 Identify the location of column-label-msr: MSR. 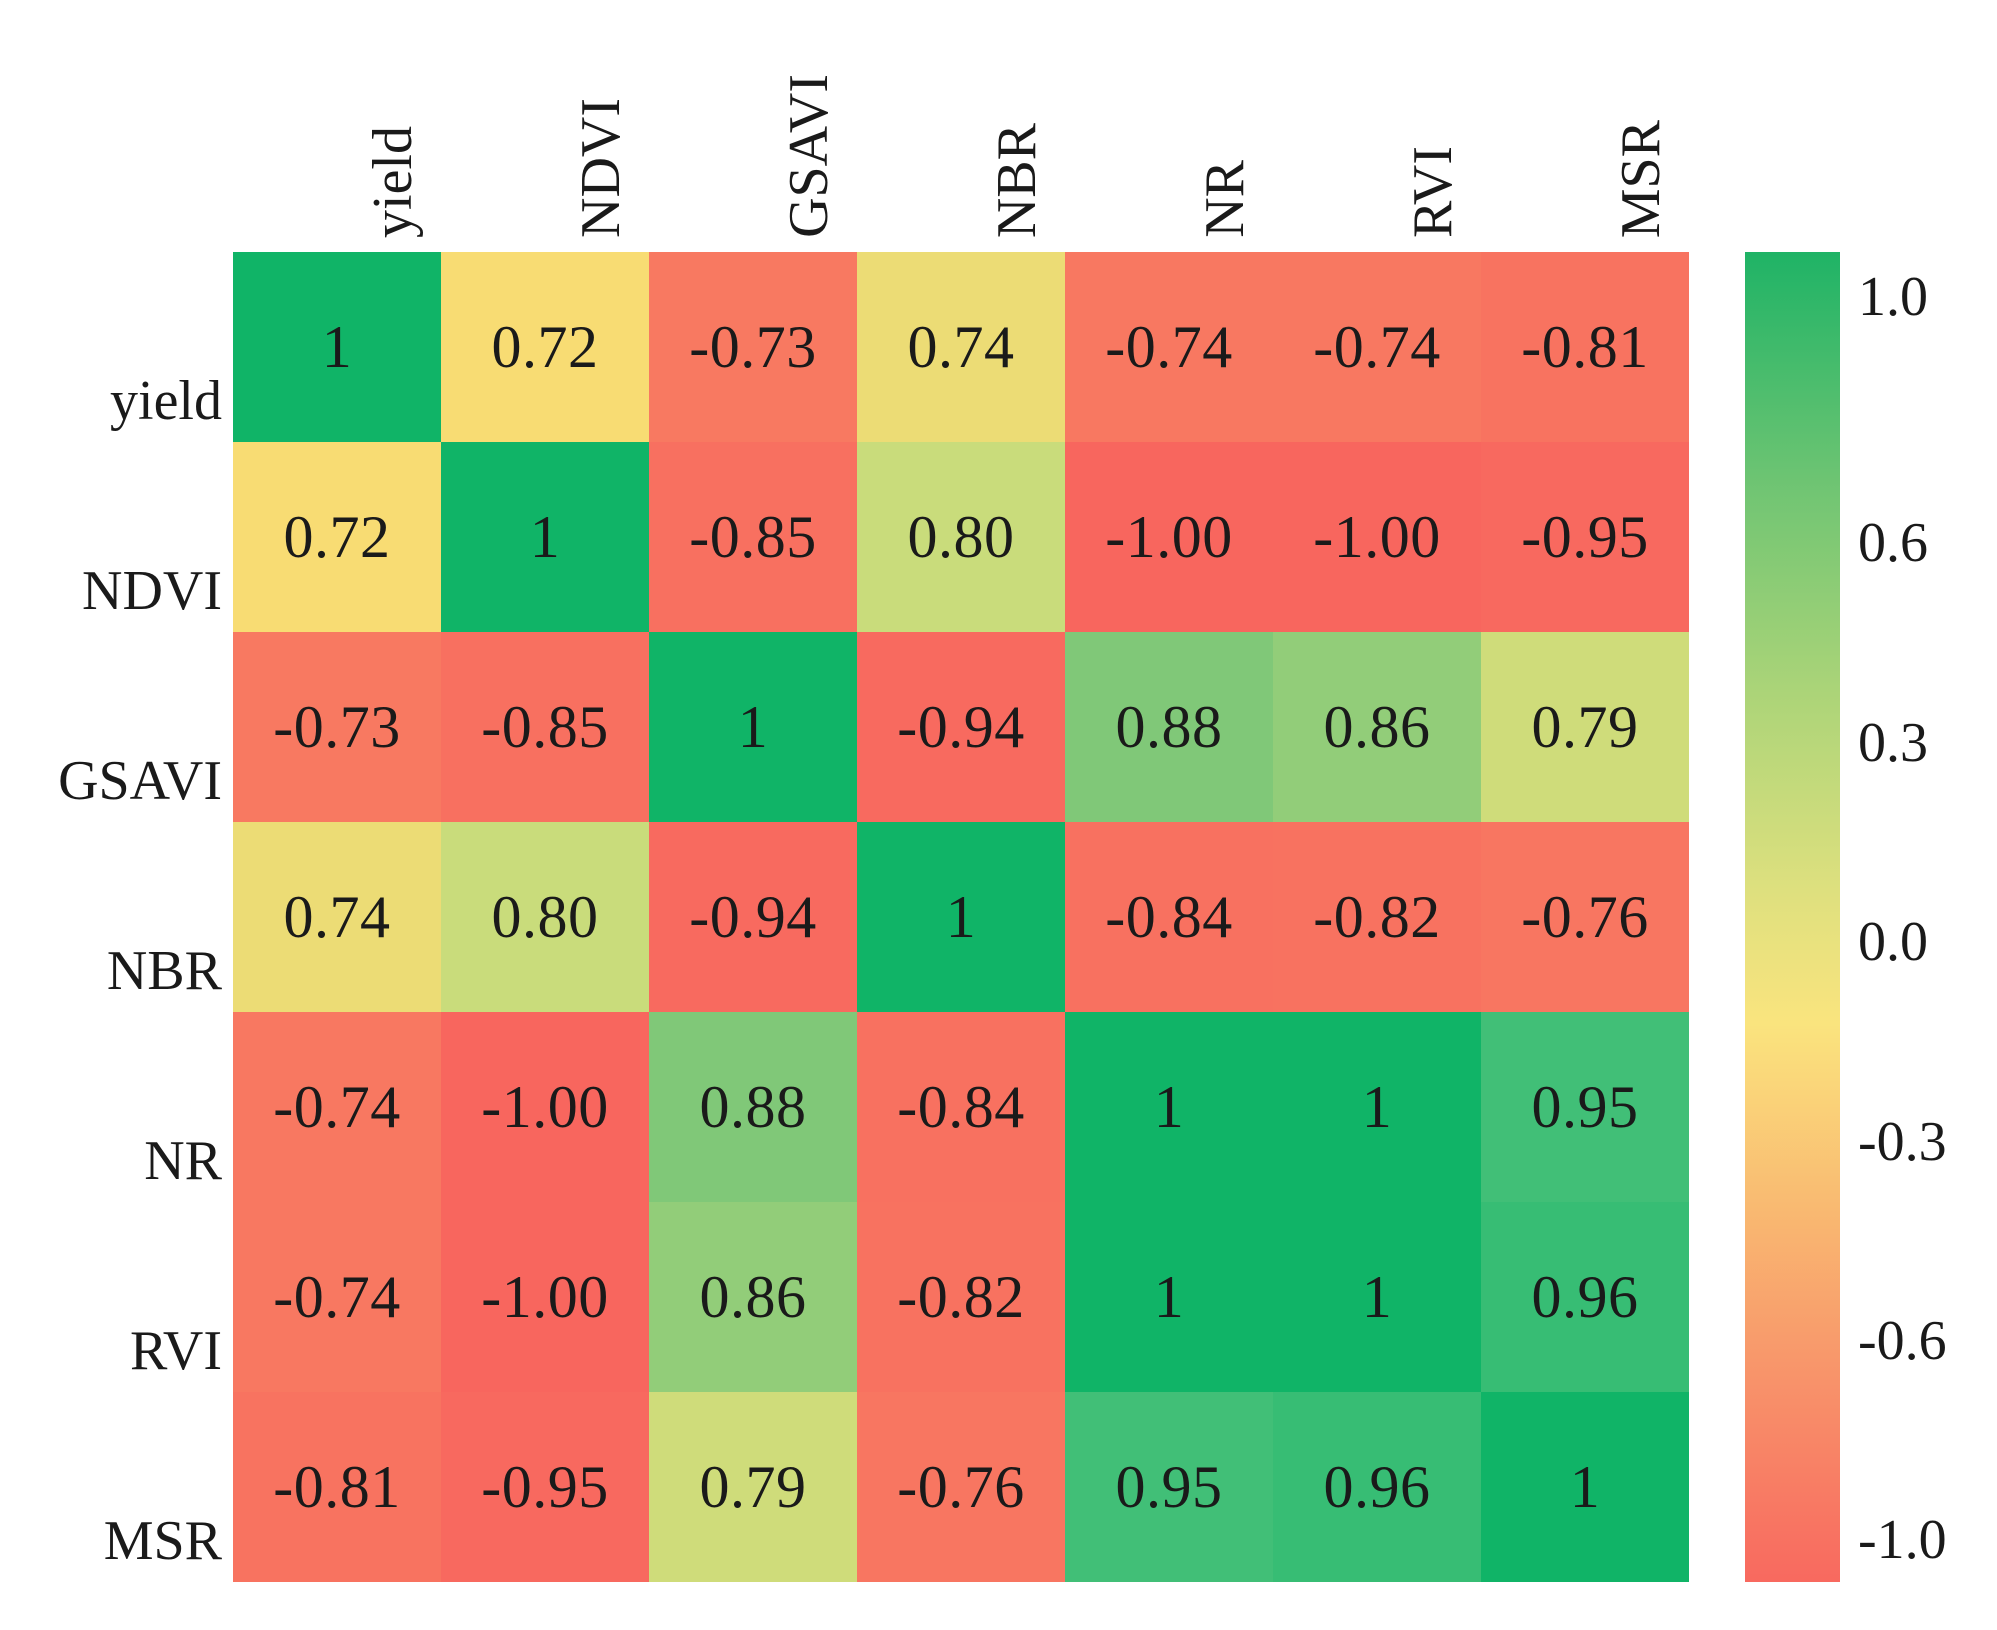
(1640, 178).